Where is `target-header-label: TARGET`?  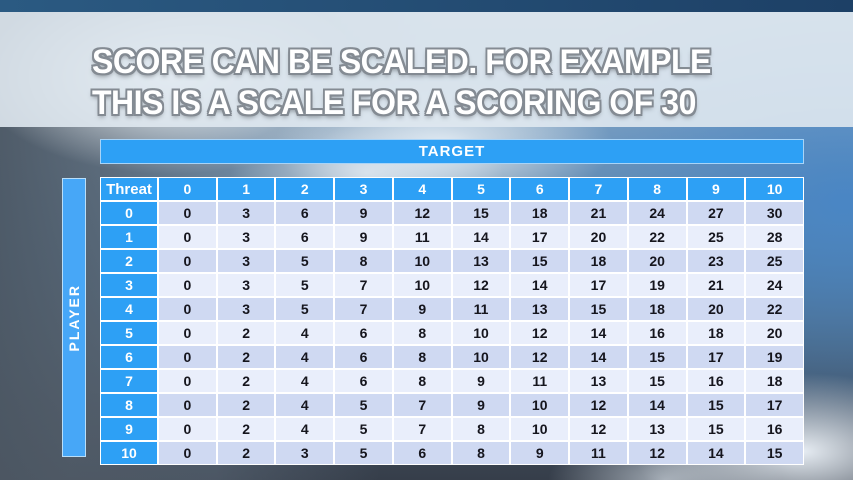
target-header-label: TARGET is located at coordinates (452, 151).